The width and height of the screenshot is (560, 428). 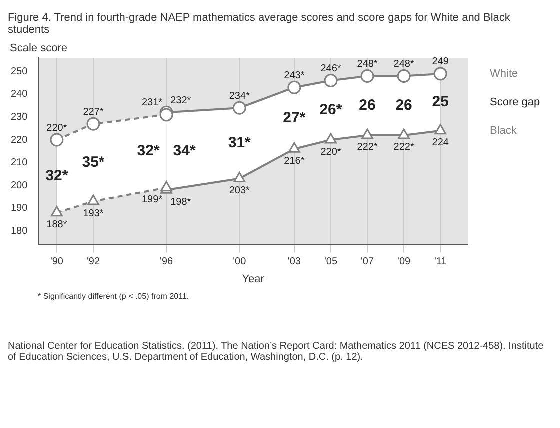 I want to click on y-tick-label: 180, so click(x=19, y=231).